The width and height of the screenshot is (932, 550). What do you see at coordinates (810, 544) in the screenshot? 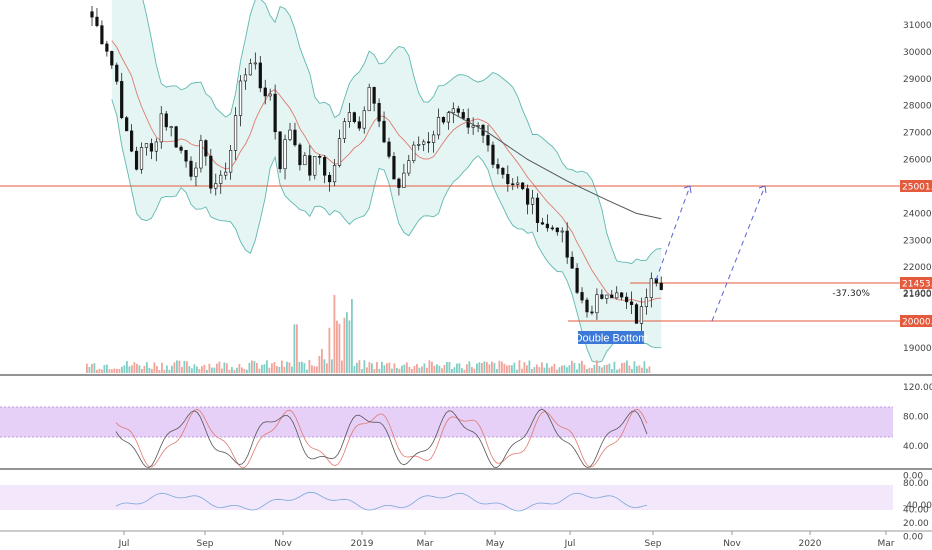
I see `time-axis-label: 2020` at bounding box center [810, 544].